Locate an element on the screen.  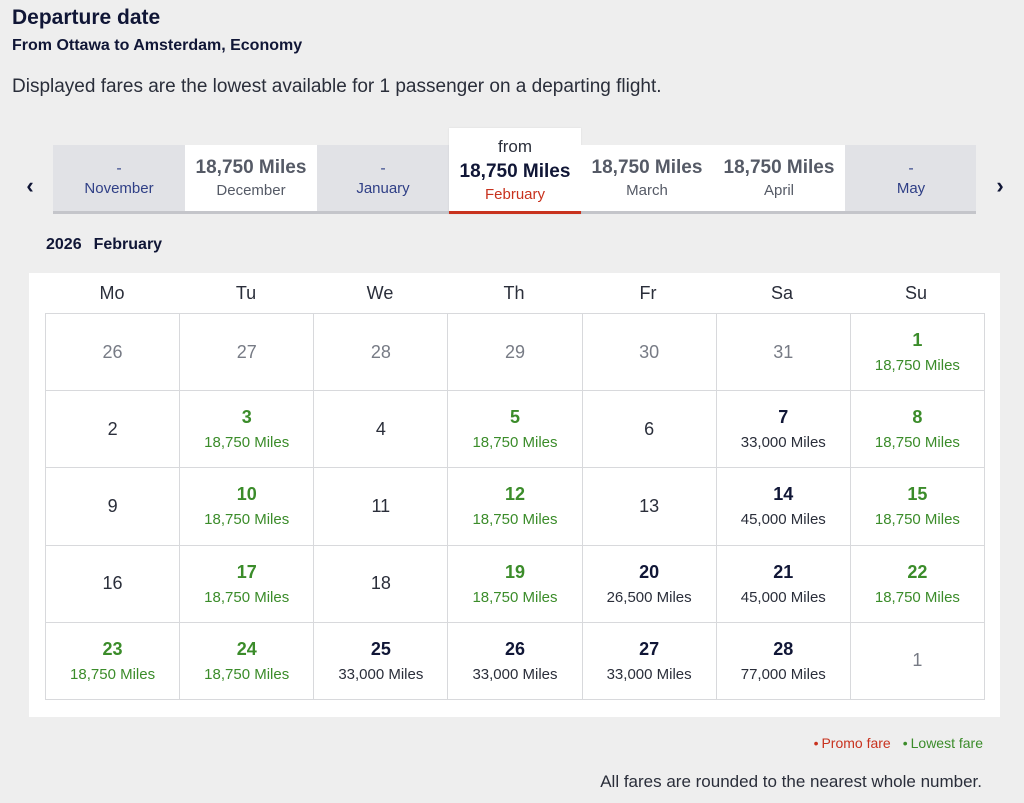
calendar-day-cell: 13 is located at coordinates (649, 507).